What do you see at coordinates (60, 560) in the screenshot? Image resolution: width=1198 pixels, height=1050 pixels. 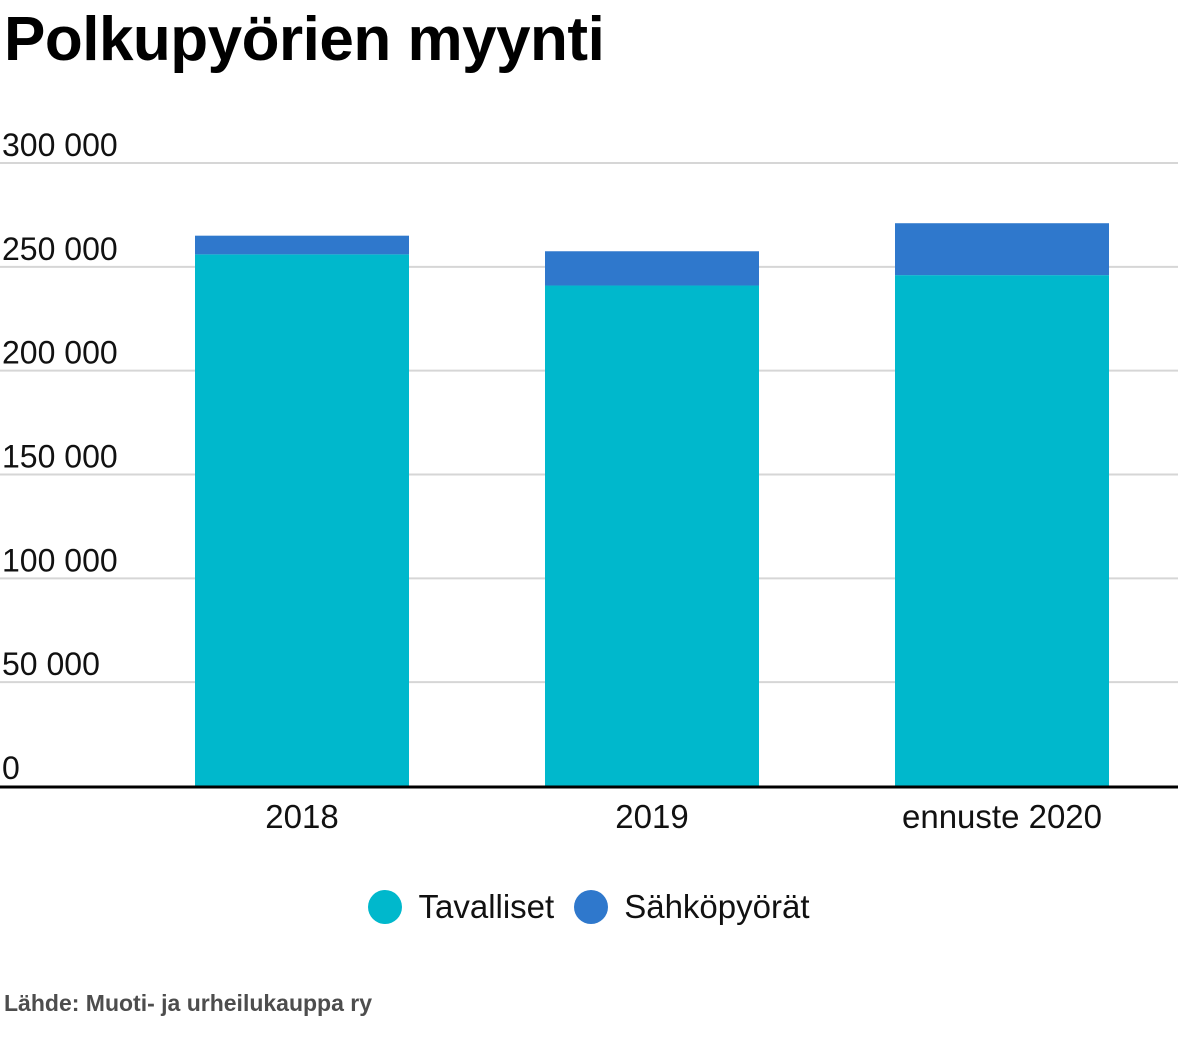 I see `y-tick-label: 100 000` at bounding box center [60, 560].